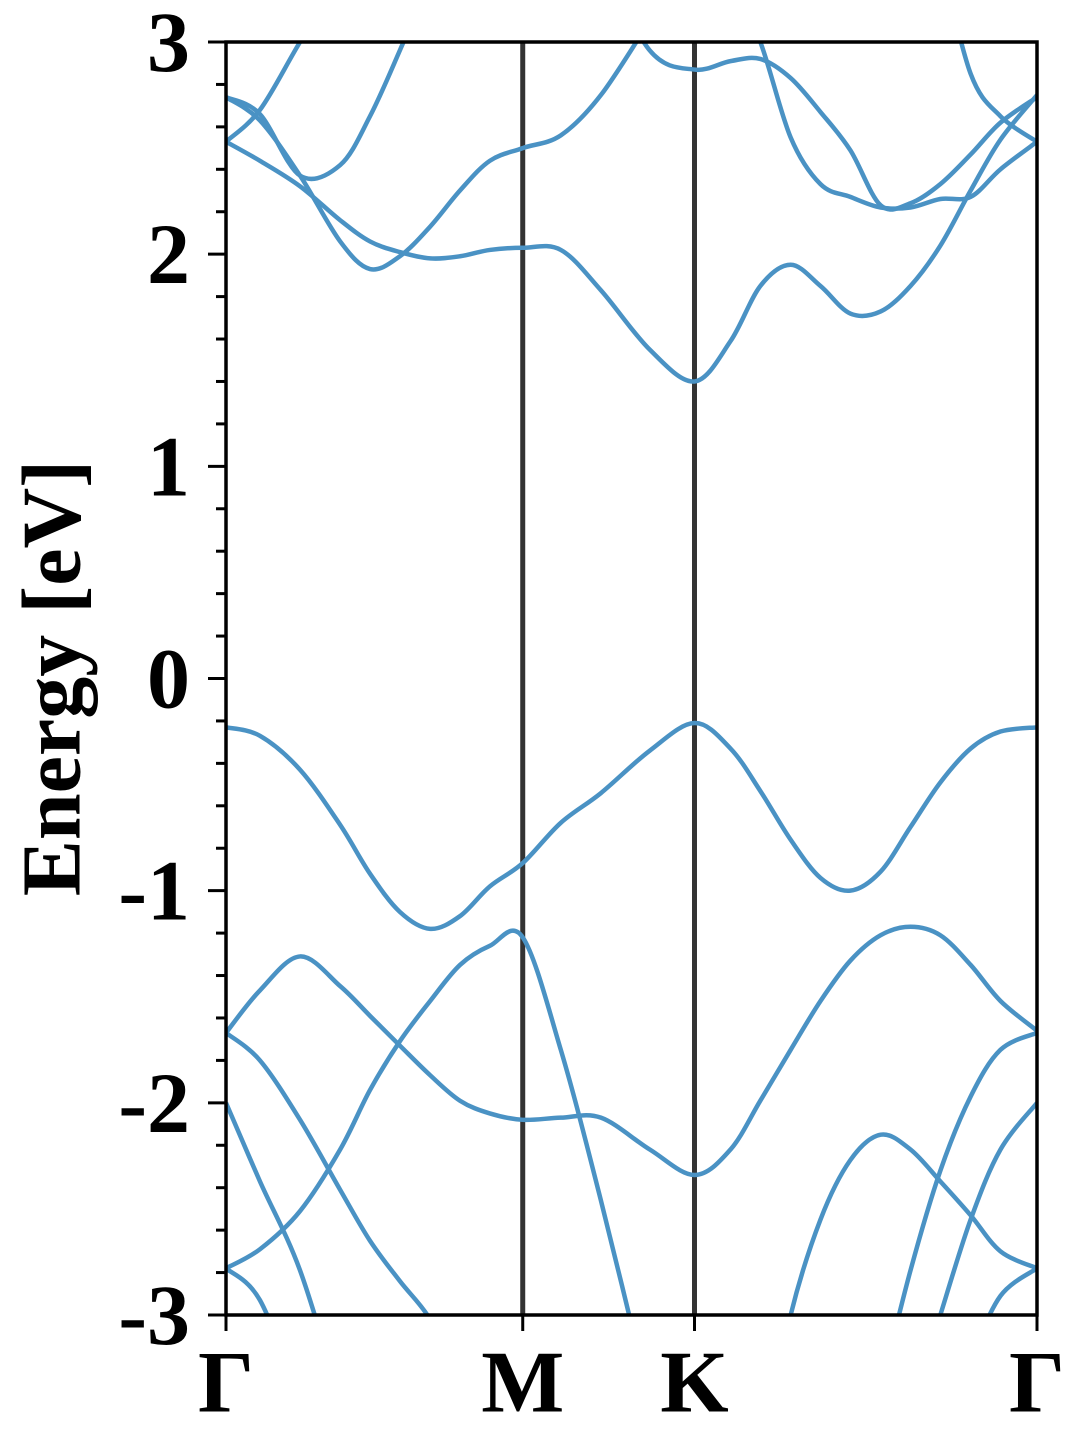 This screenshot has height=1440, width=1080. What do you see at coordinates (52, 678) in the screenshot?
I see `y-axis-label: Energy [eV]` at bounding box center [52, 678].